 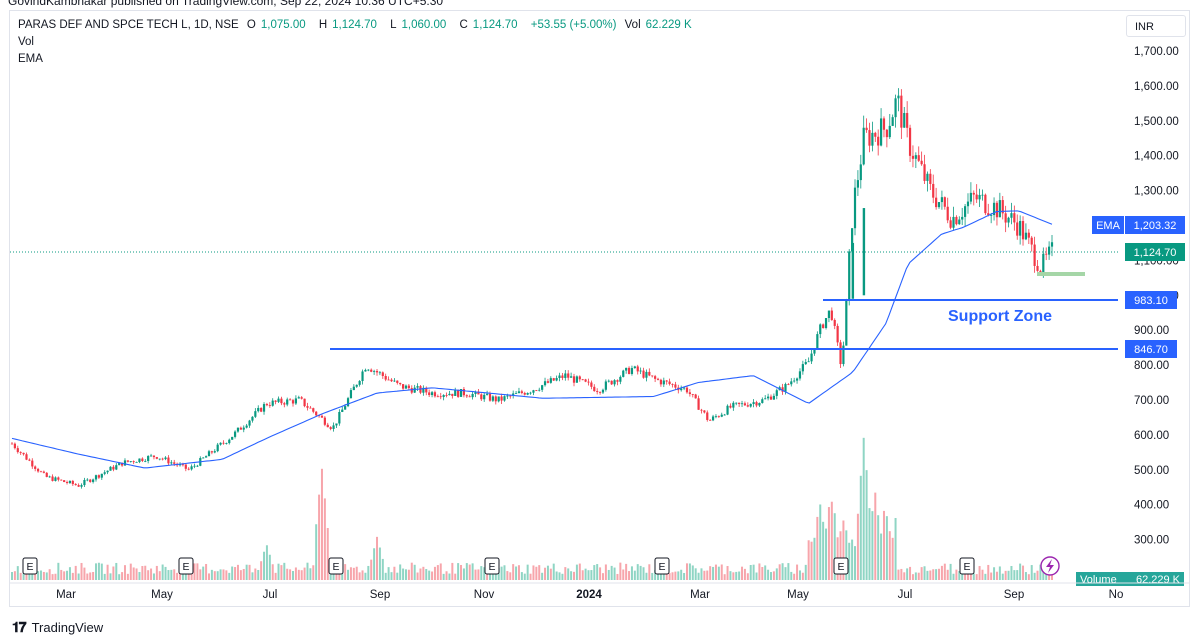 What do you see at coordinates (589, 595) in the screenshot?
I see `x-axis: Mar May Jul Sep Nov 2024 Mar May Jul Sep No` at bounding box center [589, 595].